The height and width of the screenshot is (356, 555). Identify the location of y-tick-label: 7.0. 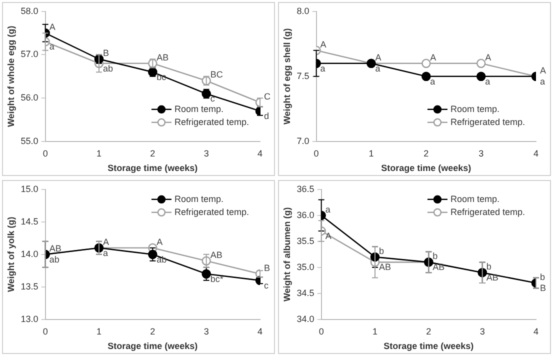
(303, 141).